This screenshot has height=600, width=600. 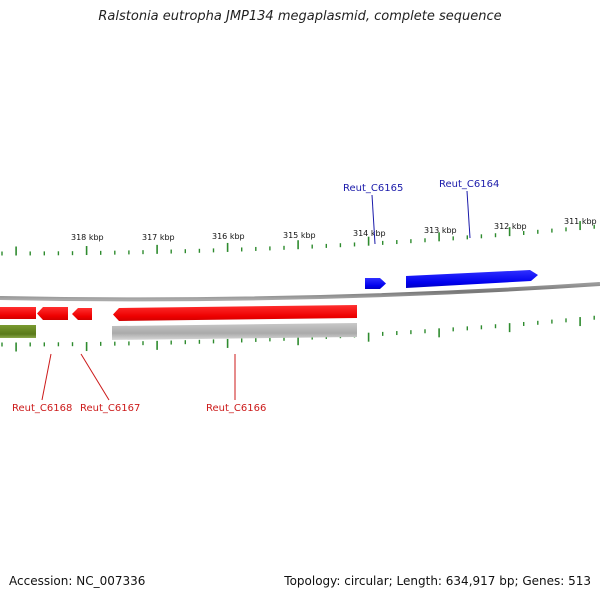 What do you see at coordinates (77, 581) in the screenshot?
I see `accession-text: Accession: NC_007336` at bounding box center [77, 581].